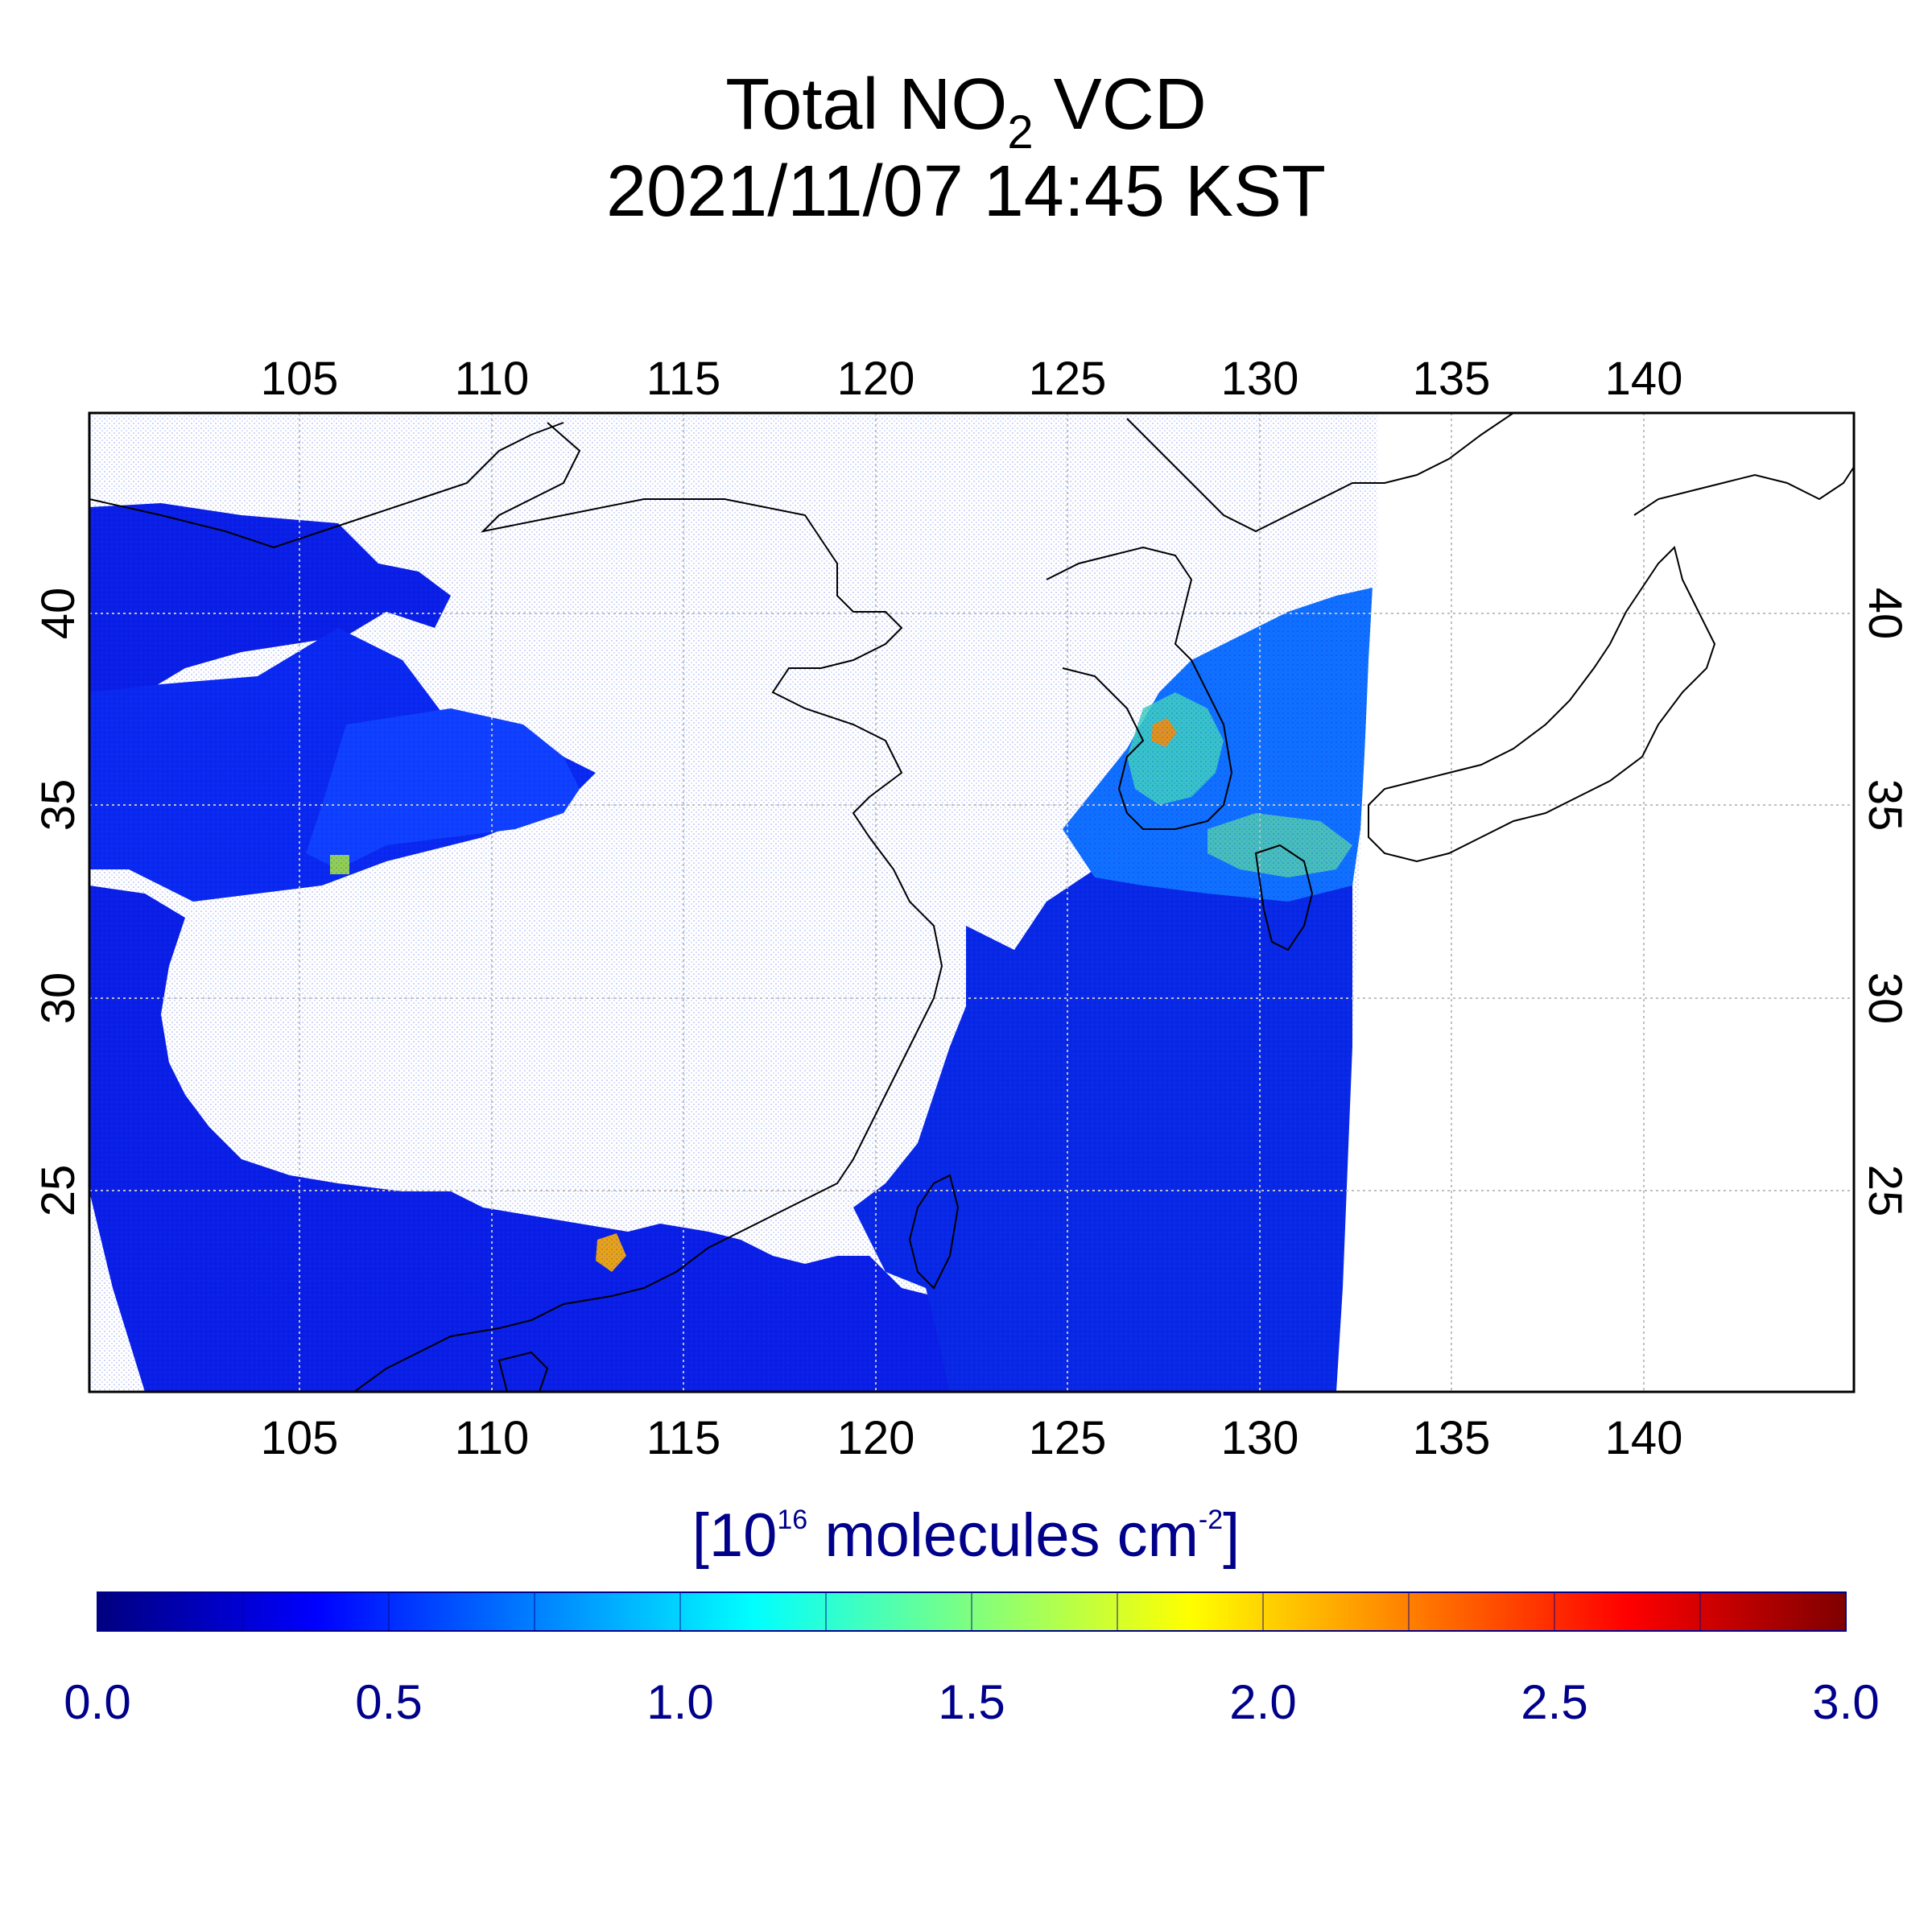 The height and width of the screenshot is (1932, 1932). Describe the element at coordinates (1020, 132) in the screenshot. I see `title-subscript: 2` at that location.